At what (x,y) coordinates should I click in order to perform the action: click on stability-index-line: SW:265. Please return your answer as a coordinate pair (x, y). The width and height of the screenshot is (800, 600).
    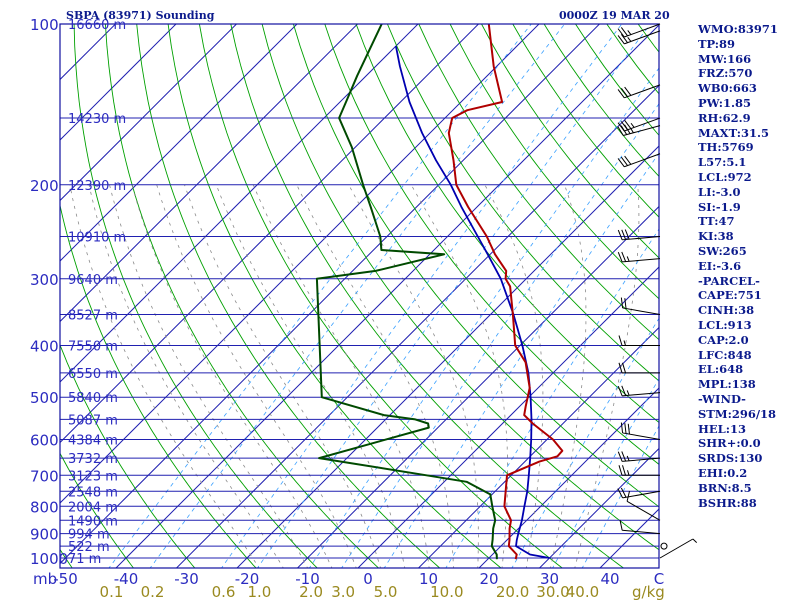
    Looking at the image, I should click on (722, 250).